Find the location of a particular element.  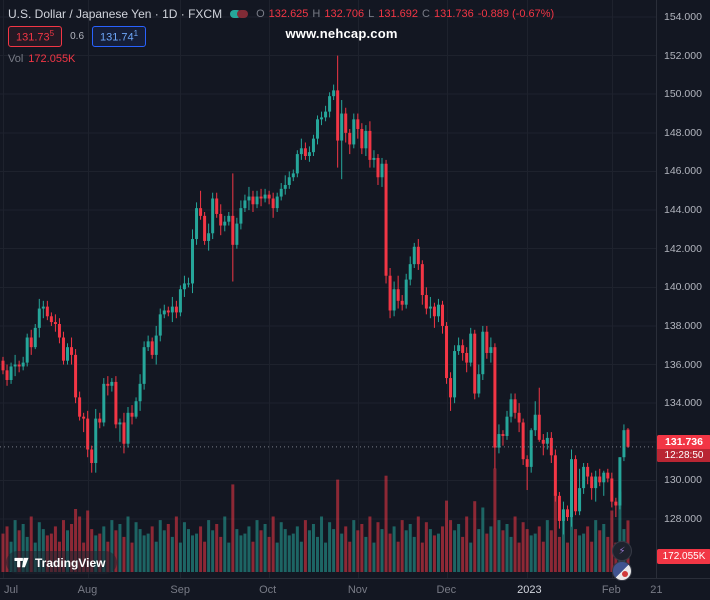

high-label: H is located at coordinates (316, 14).